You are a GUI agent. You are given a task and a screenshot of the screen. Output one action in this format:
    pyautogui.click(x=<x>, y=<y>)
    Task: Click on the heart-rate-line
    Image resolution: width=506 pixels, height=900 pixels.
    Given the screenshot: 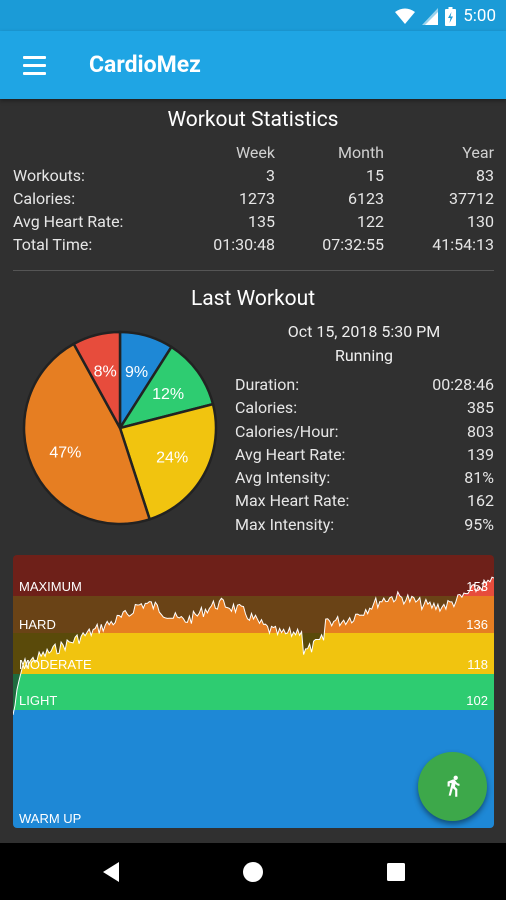 What is the action you would take?
    pyautogui.click(x=253, y=646)
    